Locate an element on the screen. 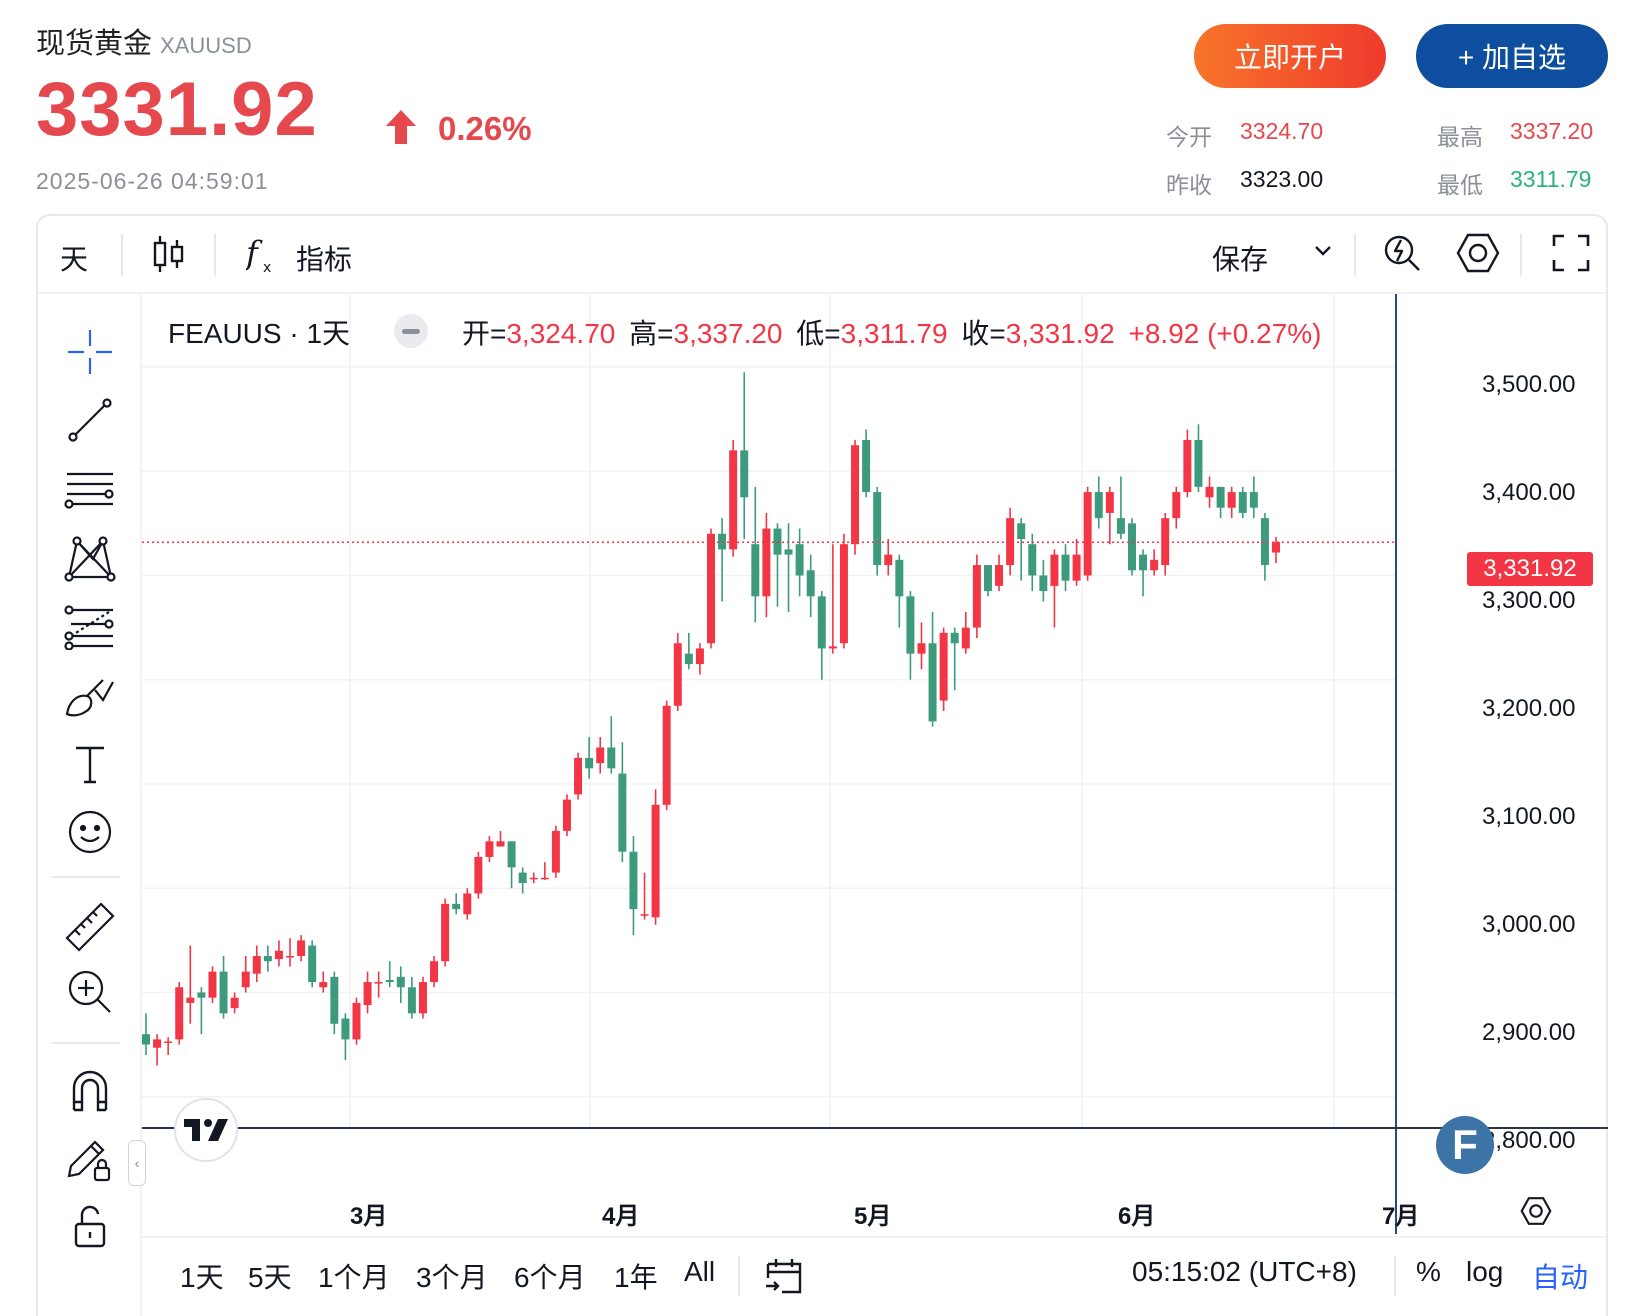  range-1m-button: 1个月 is located at coordinates (354, 1277).